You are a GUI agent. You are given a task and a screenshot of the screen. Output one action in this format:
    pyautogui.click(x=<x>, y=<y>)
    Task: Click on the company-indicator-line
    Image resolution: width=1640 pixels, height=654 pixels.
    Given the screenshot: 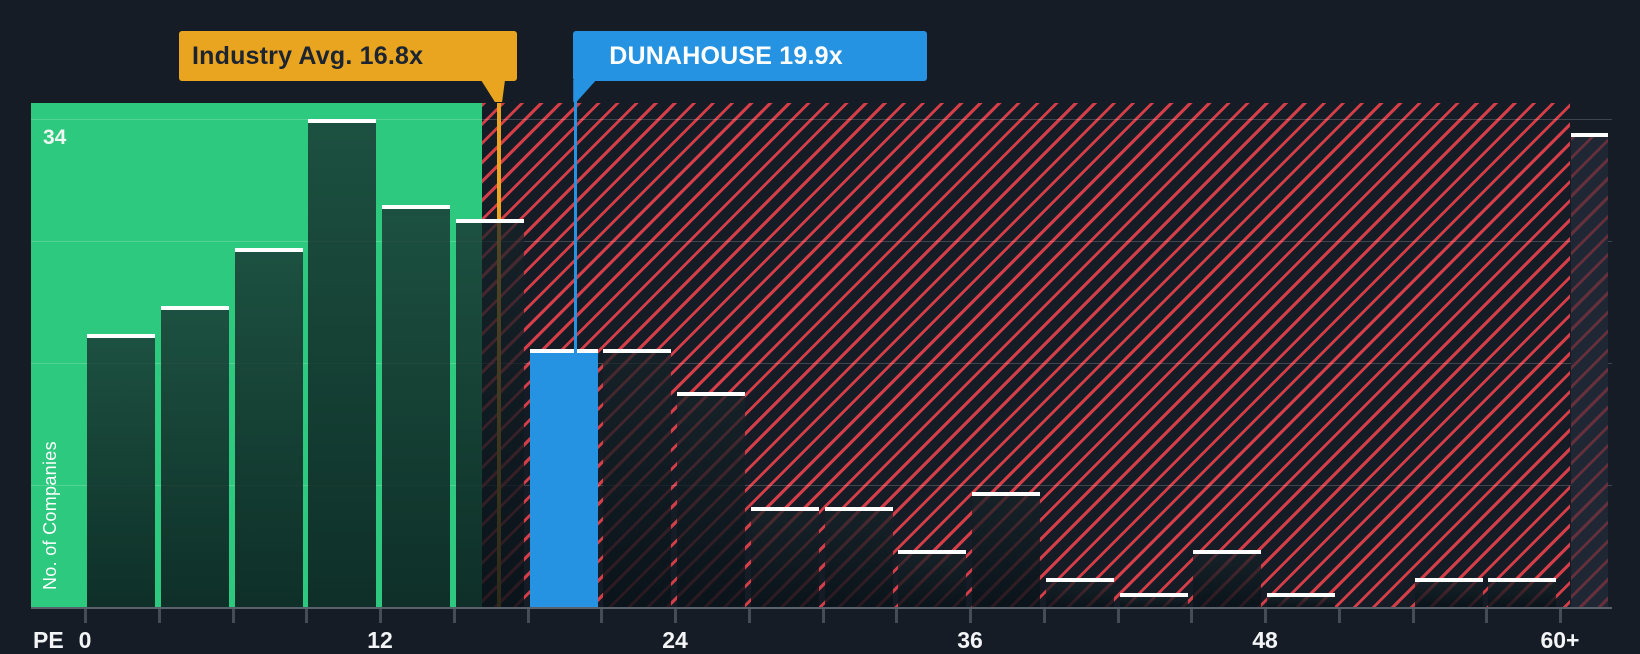 What is the action you would take?
    pyautogui.click(x=576, y=225)
    